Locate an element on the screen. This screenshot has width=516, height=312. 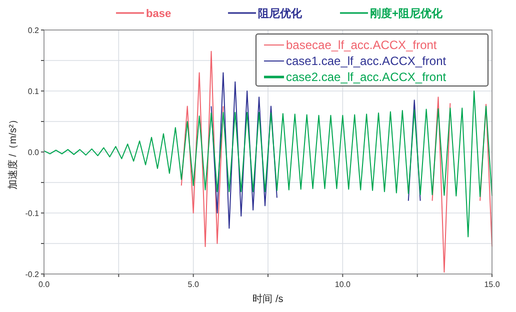
x-tick-label: 15.0 is located at coordinates (492, 284).